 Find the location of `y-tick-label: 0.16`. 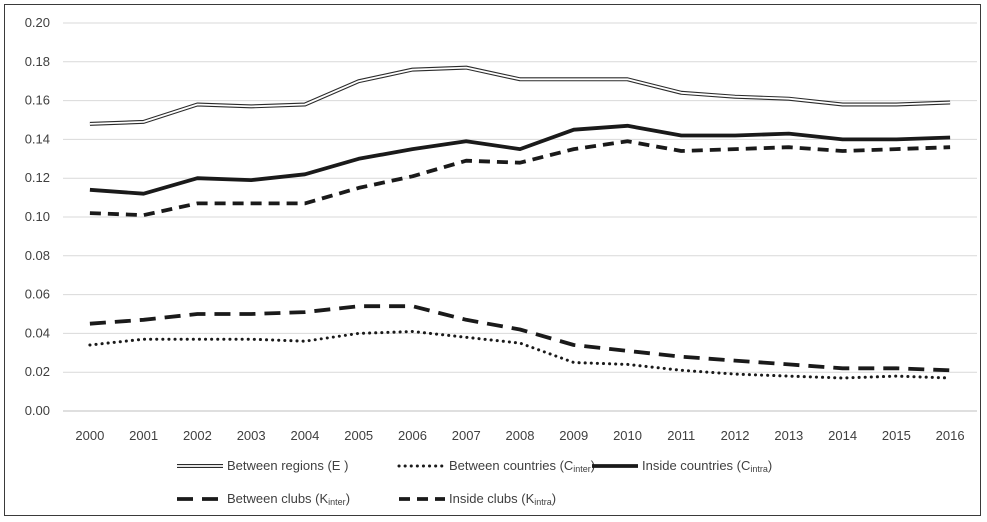

y-tick-label: 0.16 is located at coordinates (37, 100).